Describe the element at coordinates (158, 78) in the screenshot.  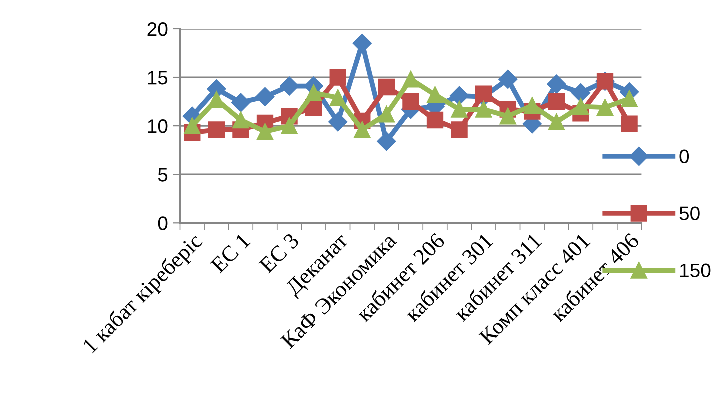
I see `y-tick-label: 15` at that location.